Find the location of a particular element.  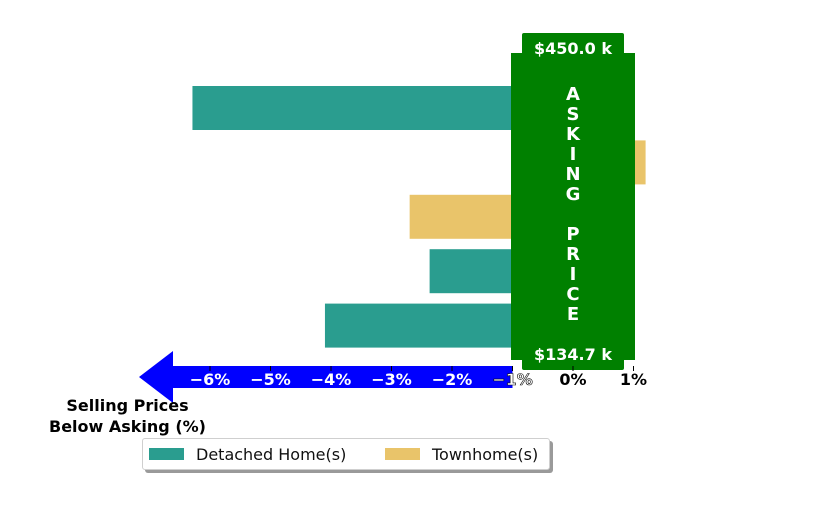

legend-swatch-townhome is located at coordinates (402, 454).